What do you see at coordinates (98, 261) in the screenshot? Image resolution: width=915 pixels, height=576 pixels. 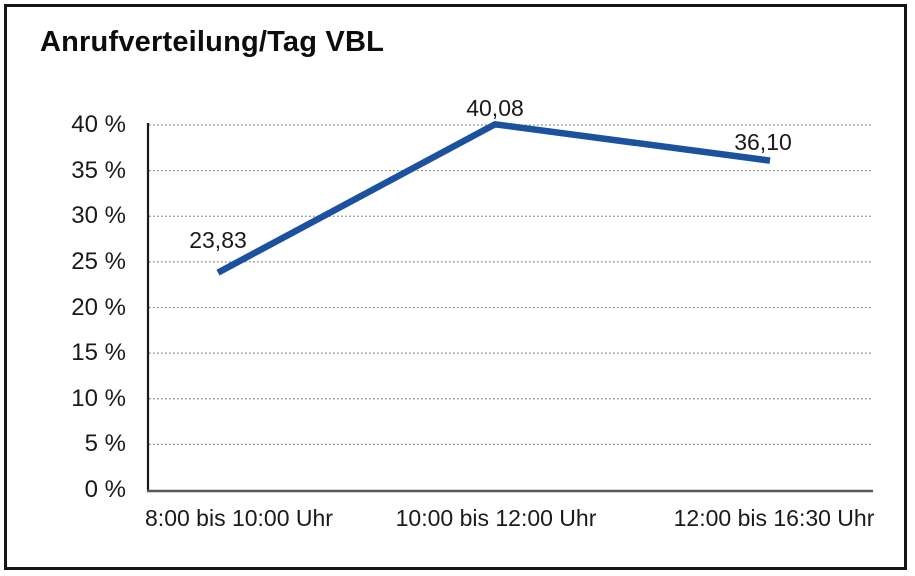 I see `y-axis-tick-label: 25 %` at bounding box center [98, 261].